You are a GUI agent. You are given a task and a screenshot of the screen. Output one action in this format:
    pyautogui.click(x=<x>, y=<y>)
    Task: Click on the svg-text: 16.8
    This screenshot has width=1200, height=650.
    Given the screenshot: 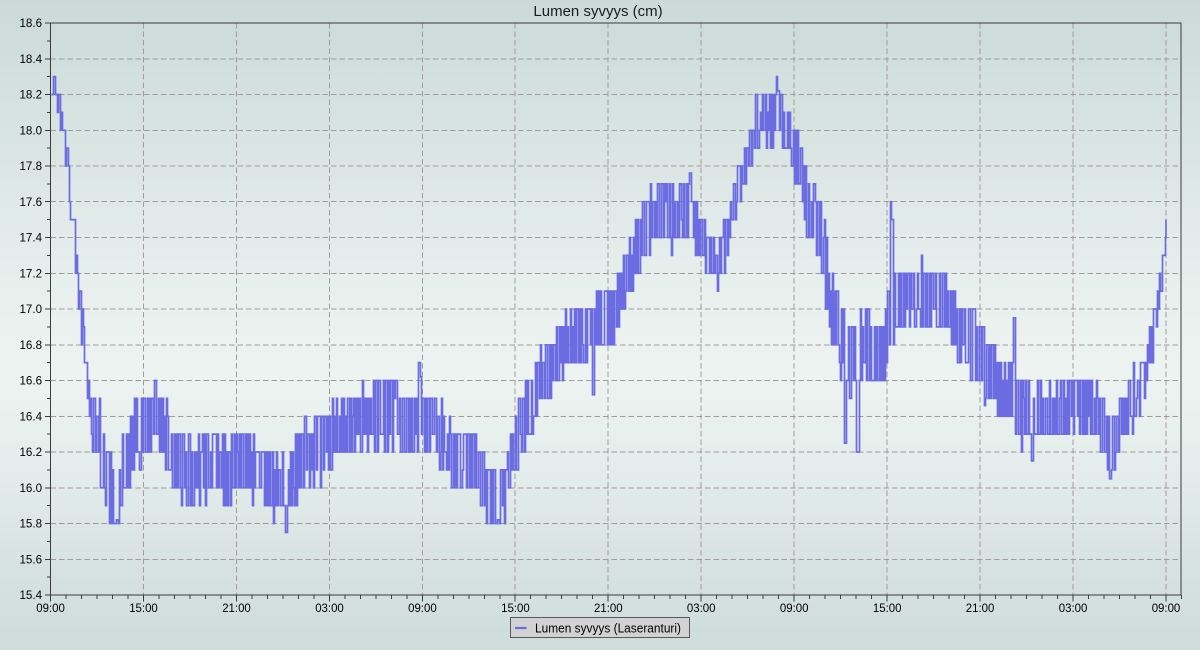 What is the action you would take?
    pyautogui.click(x=31, y=345)
    